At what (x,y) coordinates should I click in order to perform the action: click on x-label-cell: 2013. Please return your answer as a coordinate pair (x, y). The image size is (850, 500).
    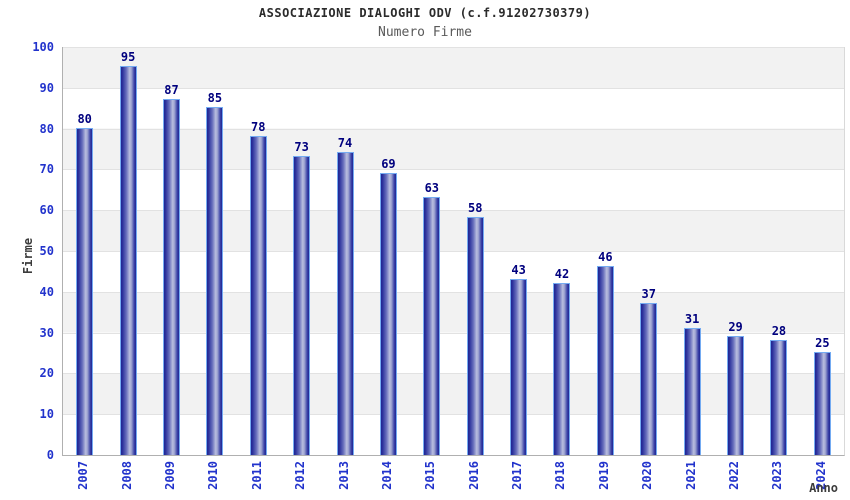
    Looking at the image, I should click on (343, 480).